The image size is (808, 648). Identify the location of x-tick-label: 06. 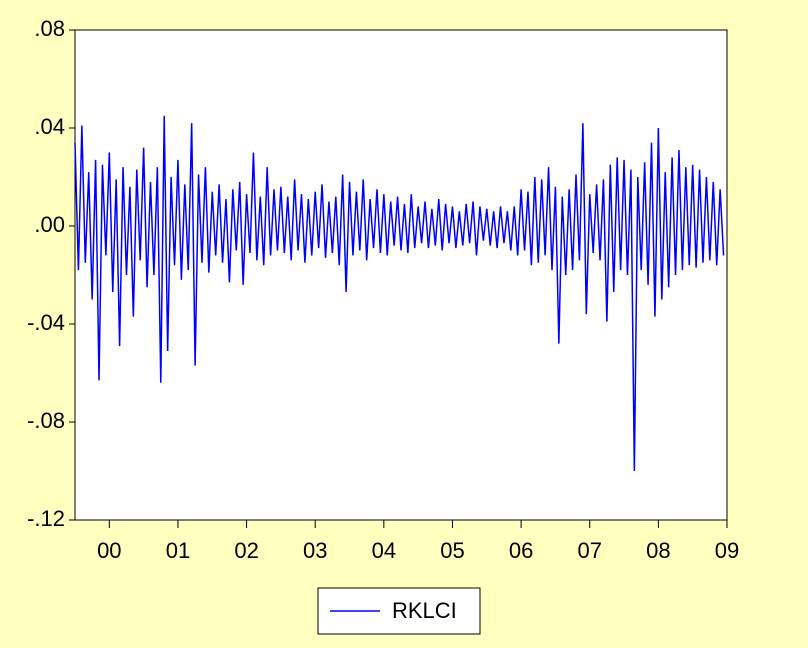
(521, 550).